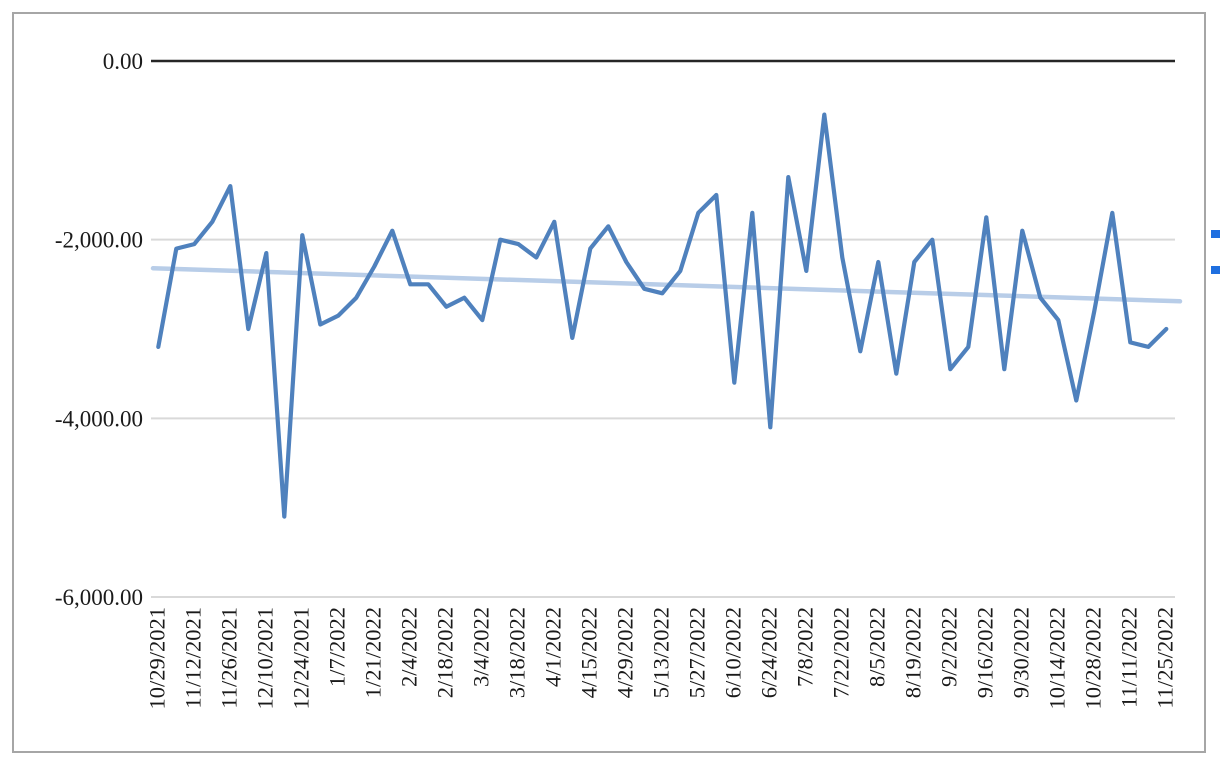 The image size is (1220, 764). Describe the element at coordinates (840, 652) in the screenshot. I see `x-axis-tick-label: 7/22/2022` at that location.